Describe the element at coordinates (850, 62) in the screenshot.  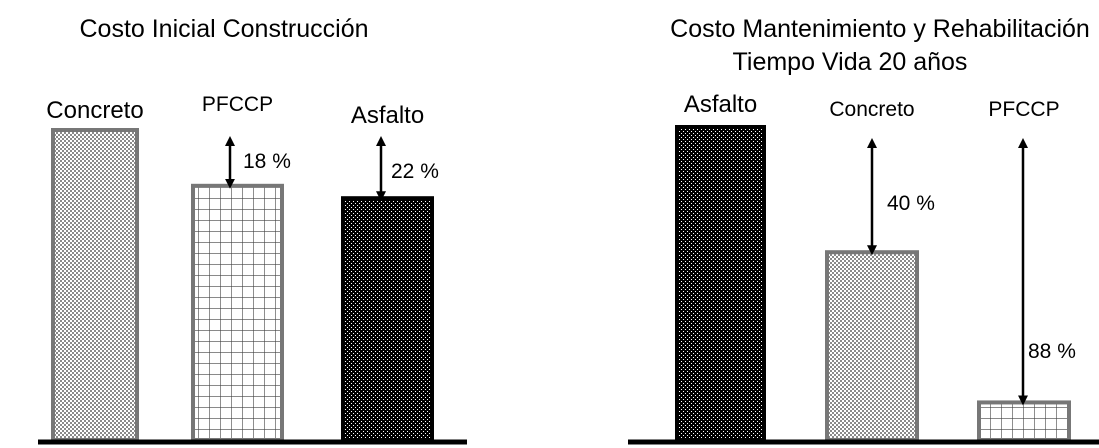
I see `chart-subtitle: Tiempo Vida 20 años` at that location.